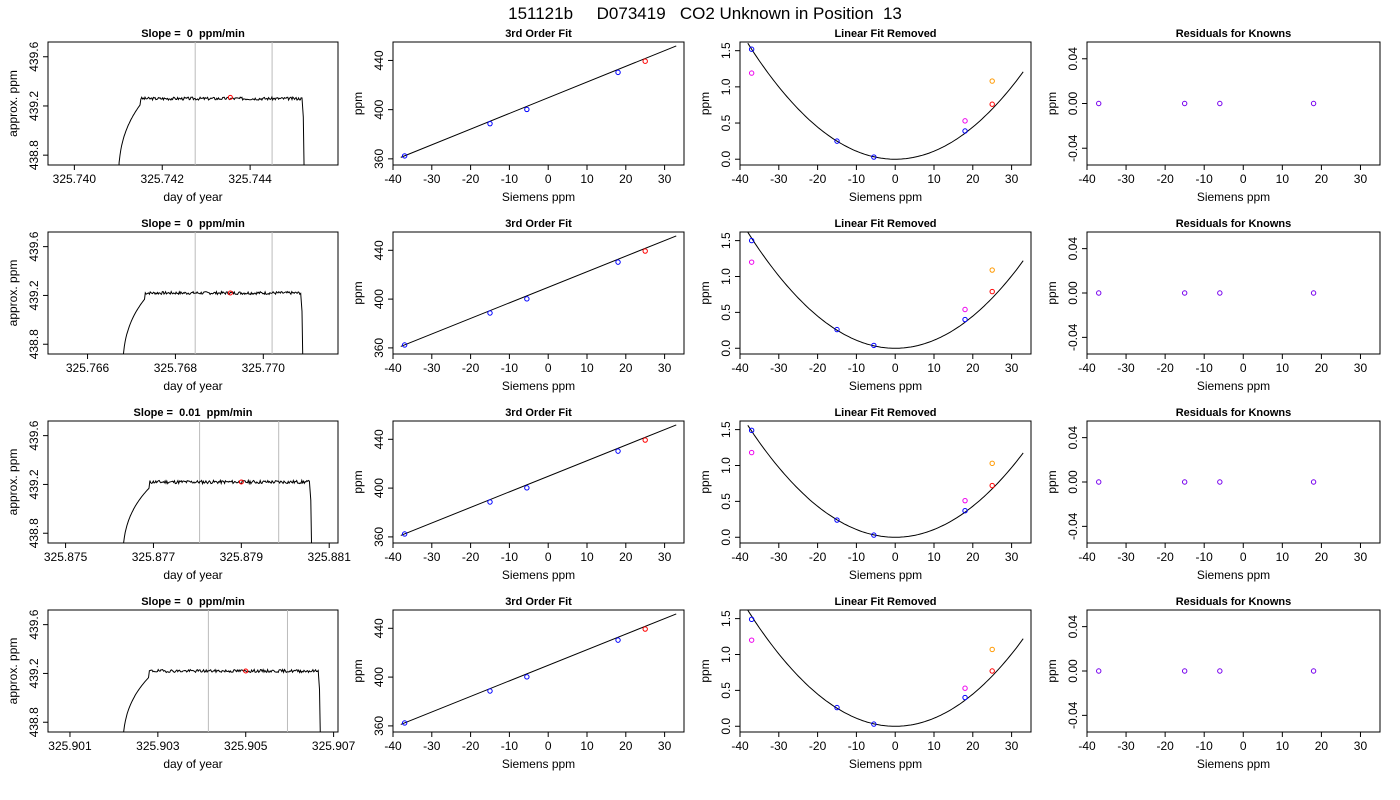 Image resolution: width=1400 pixels, height=800 pixels. What do you see at coordinates (13, 103) in the screenshot?
I see `y-axis-label: approx. ppm` at bounding box center [13, 103].